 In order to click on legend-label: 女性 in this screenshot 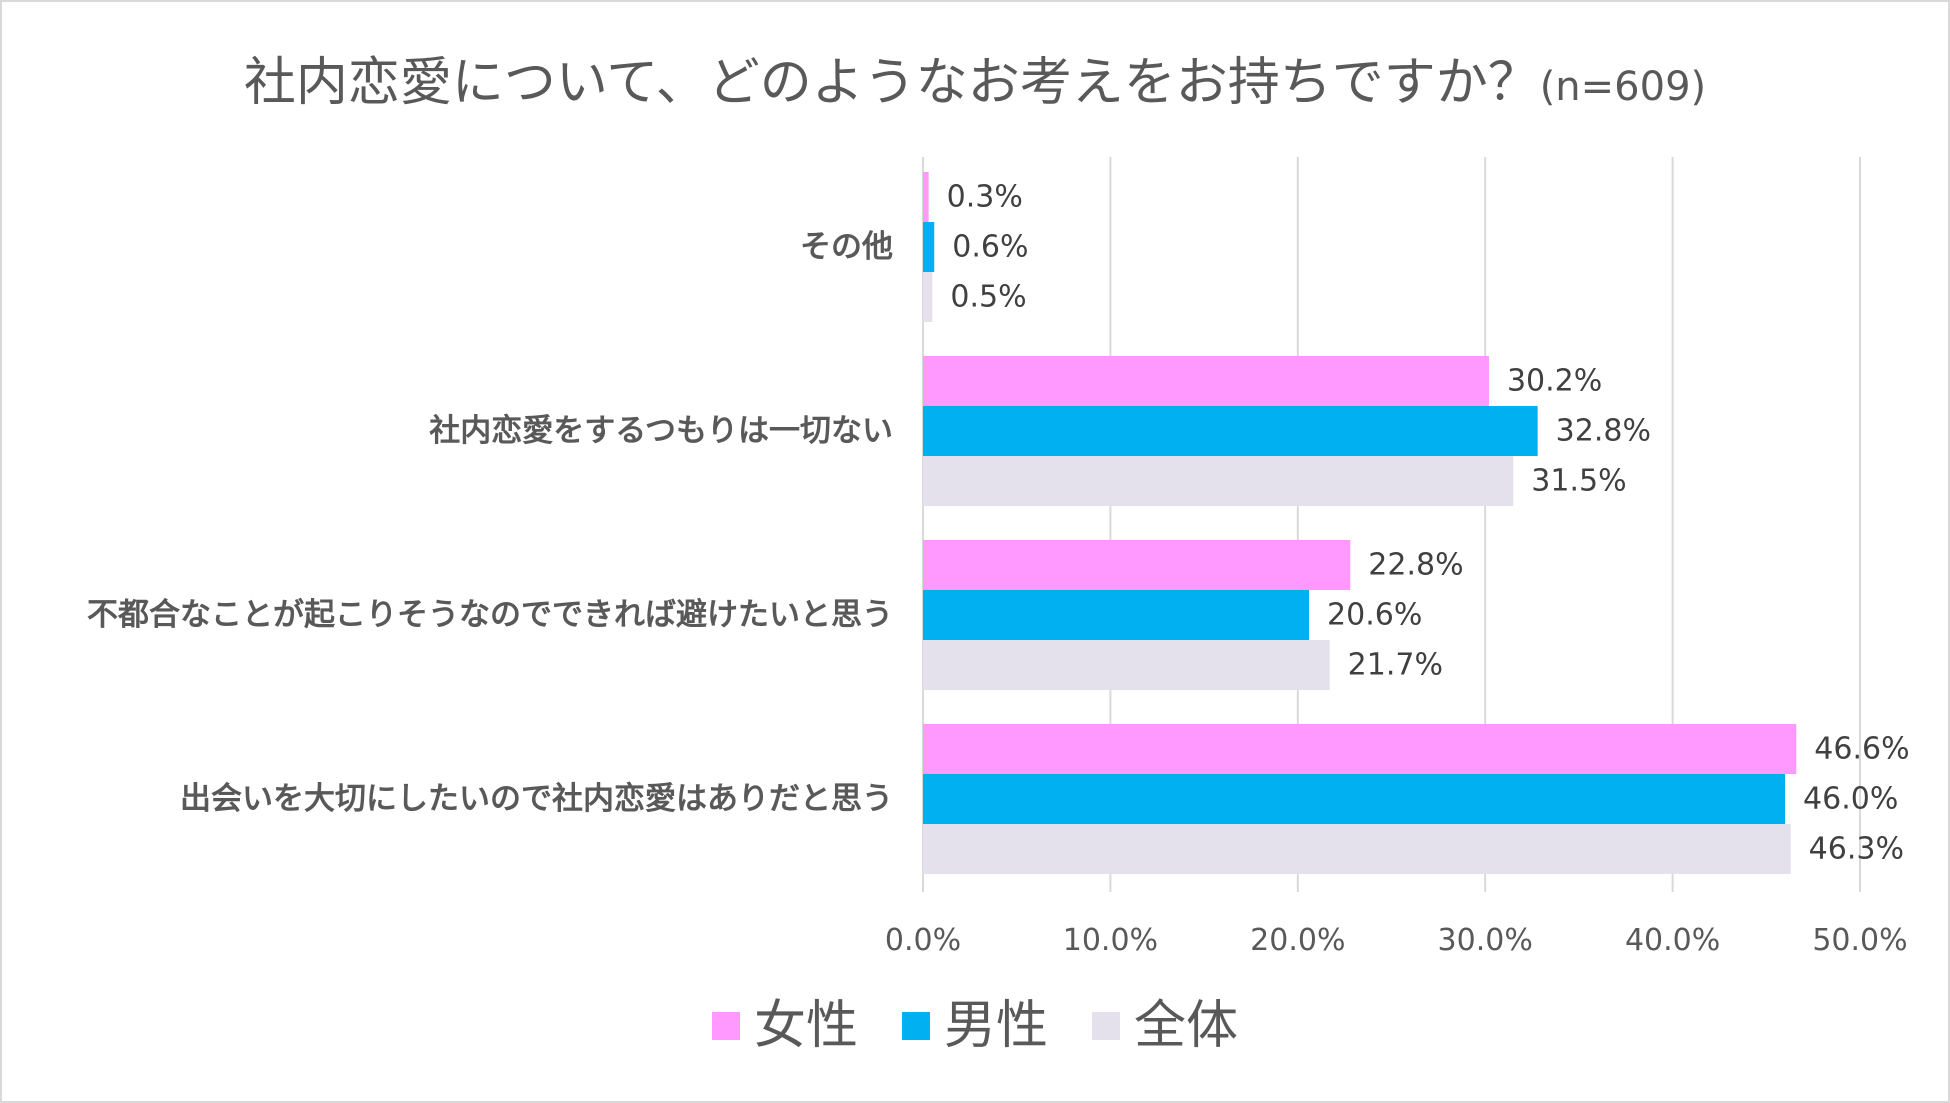, I will do `click(805, 1026)`.